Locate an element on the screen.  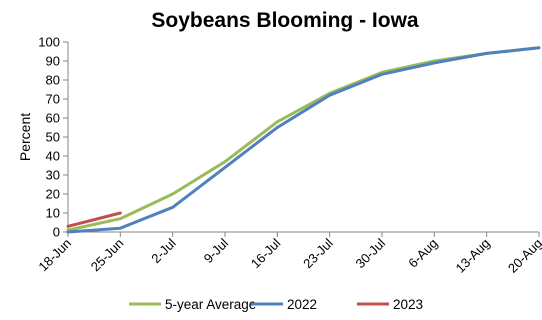
y-tick-label: 30 is located at coordinates (53, 175).